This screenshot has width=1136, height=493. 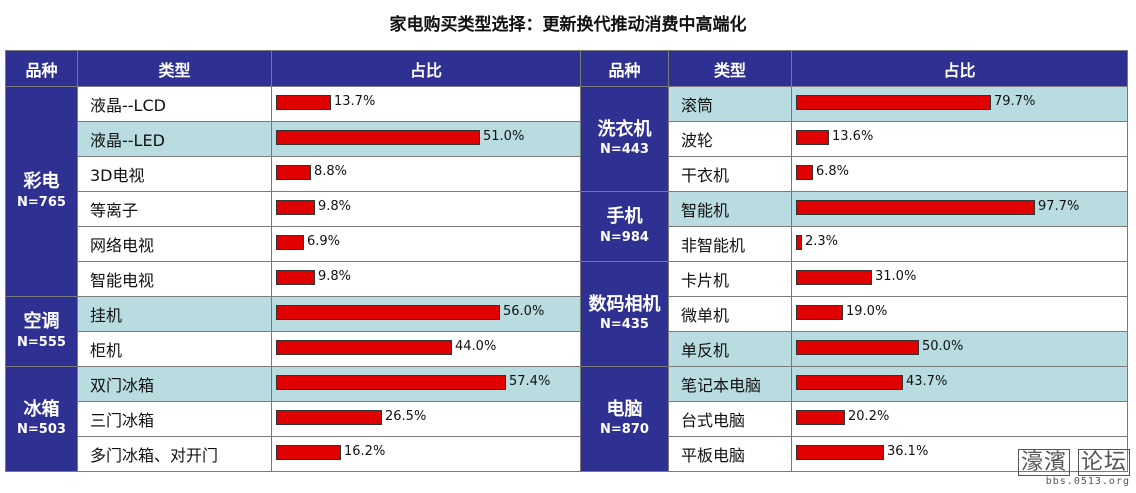 What do you see at coordinates (426, 209) in the screenshot?
I see `bar-cell: 9.8%` at bounding box center [426, 209].